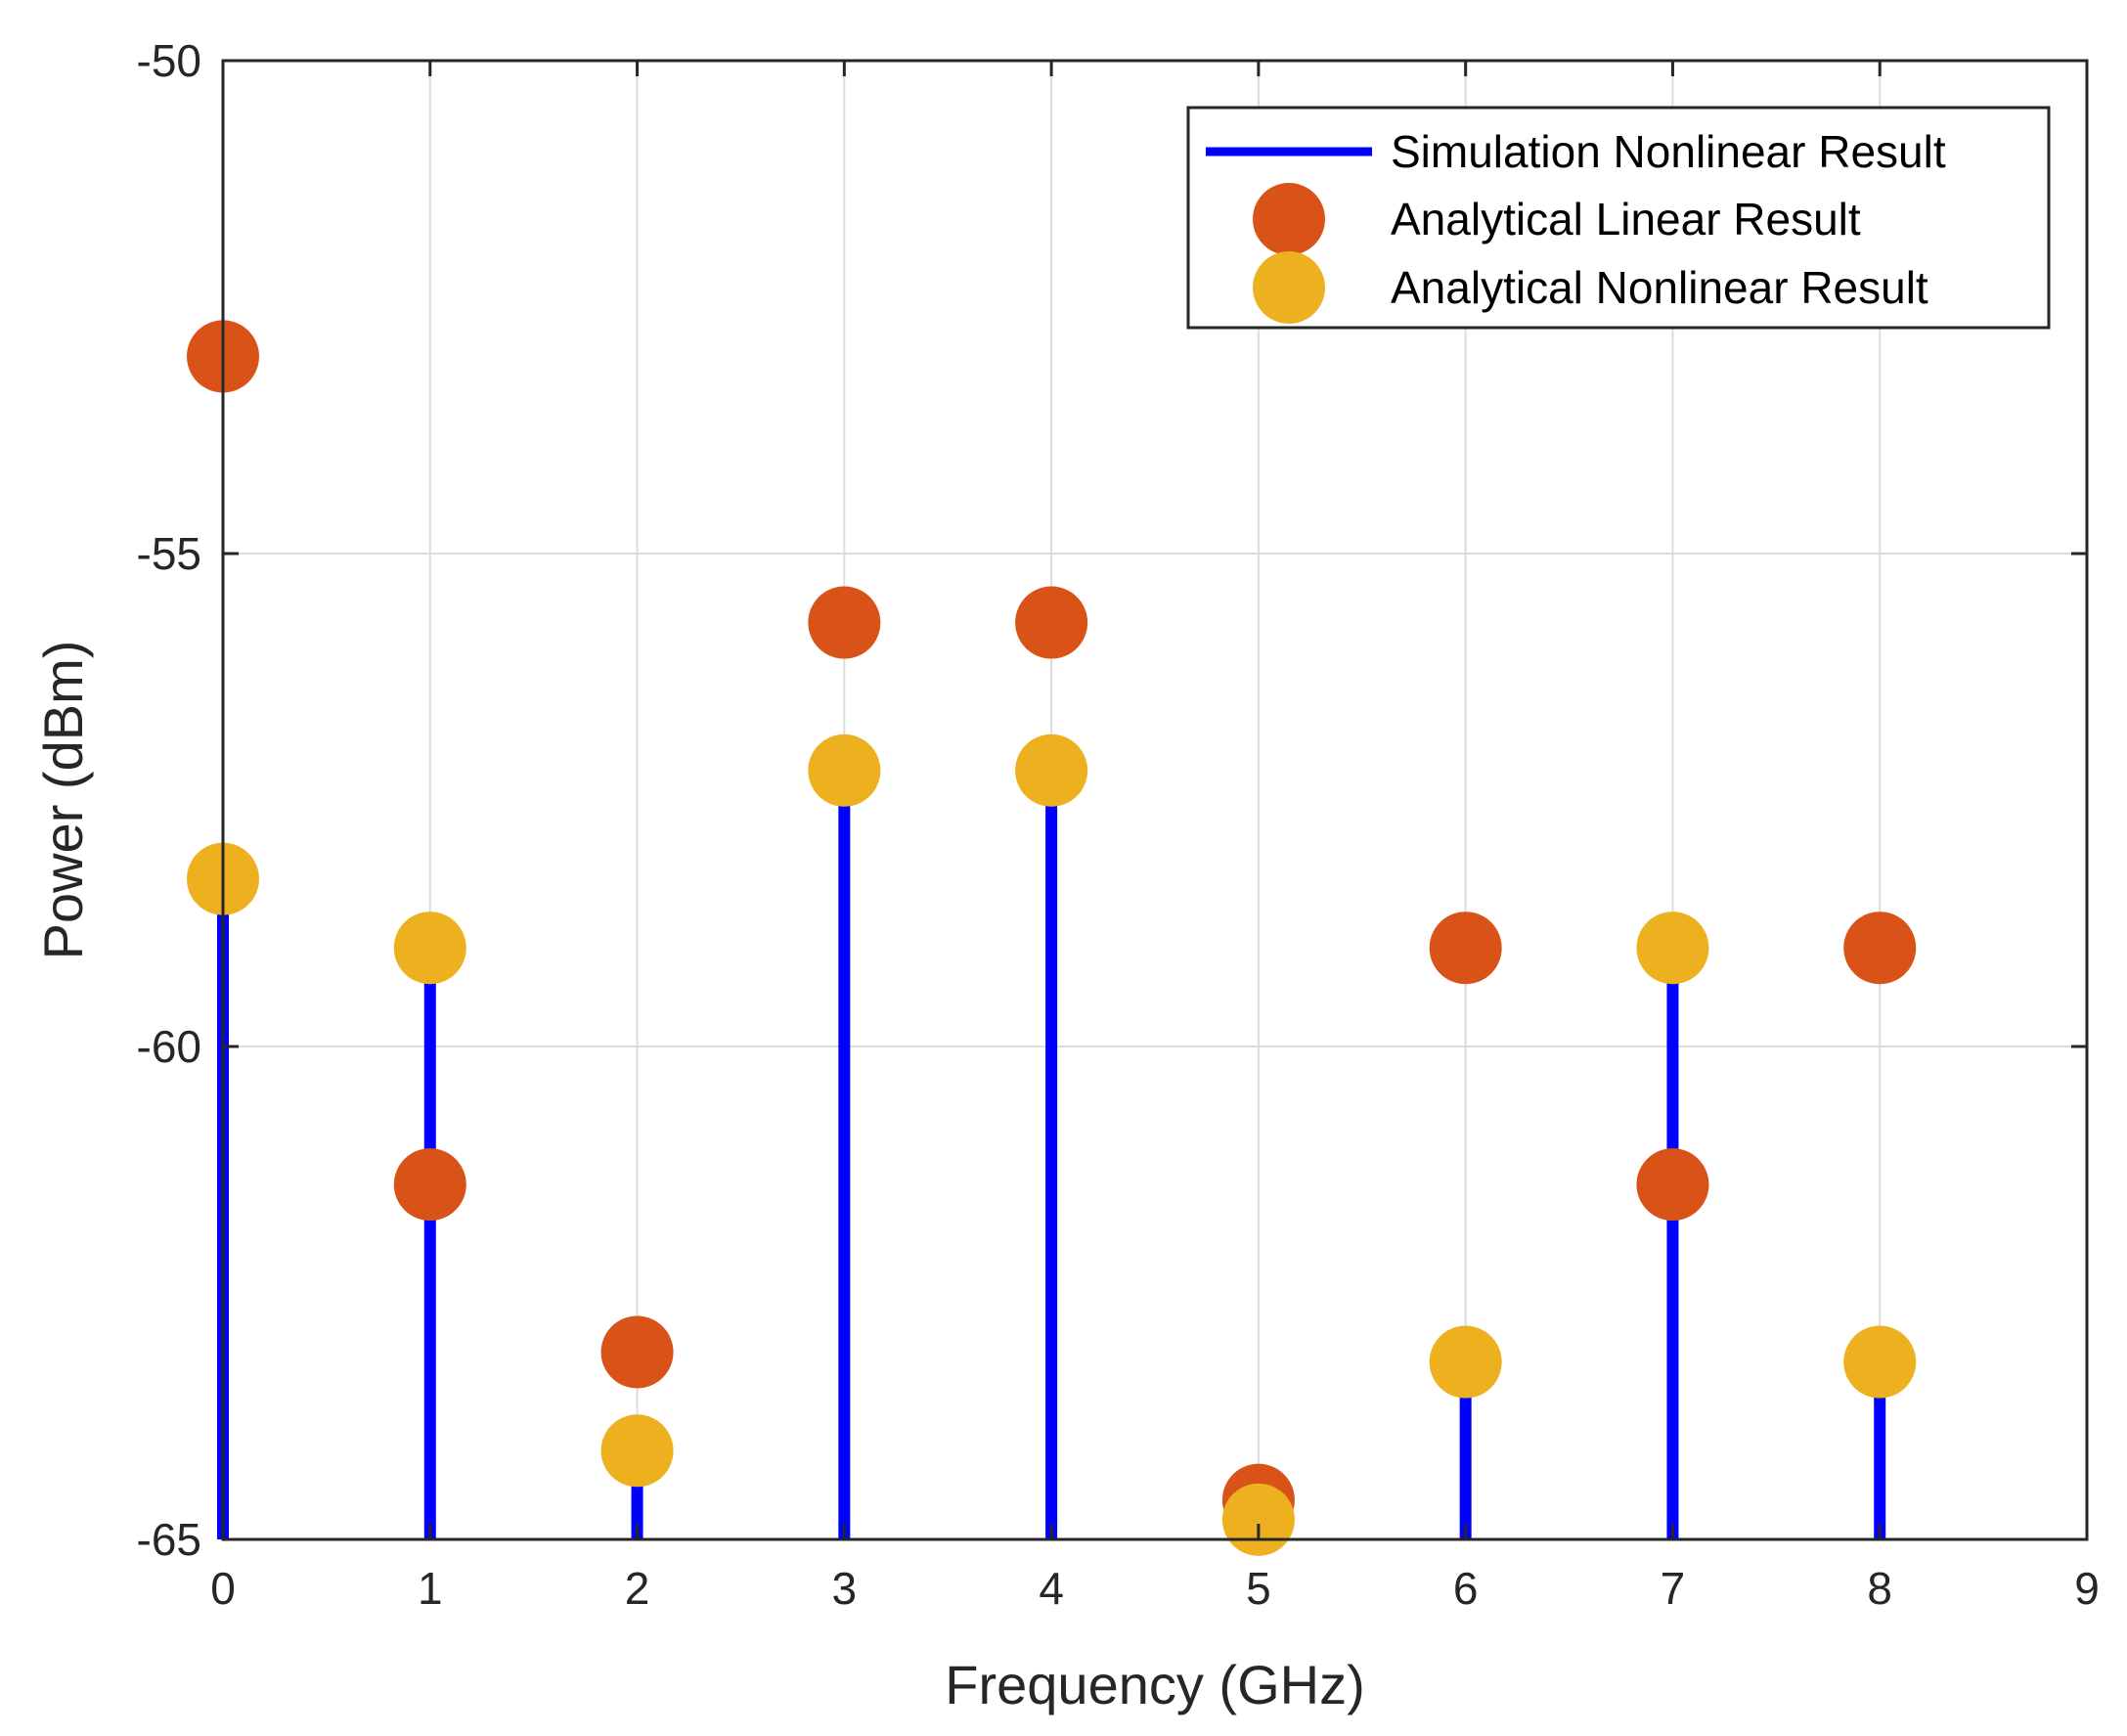  Describe the element at coordinates (1668, 151) in the screenshot. I see `legend-label-simulation-nonlinear: Simulation Nonlinear Result` at that location.